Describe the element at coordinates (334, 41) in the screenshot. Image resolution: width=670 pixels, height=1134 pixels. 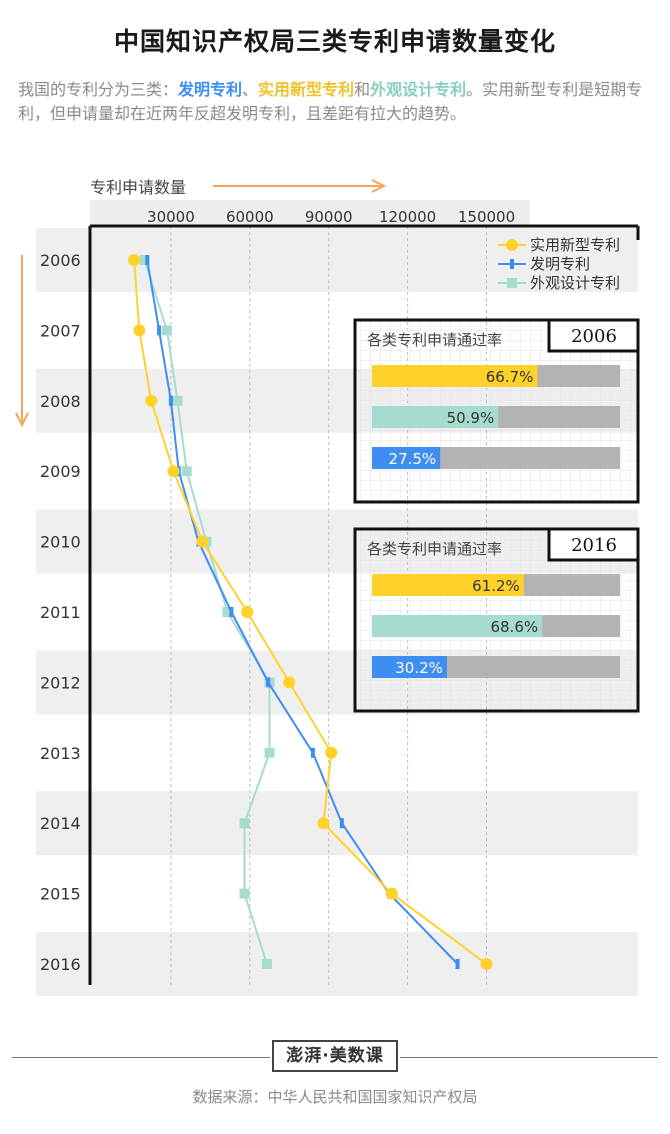
I see `page-title: 中国知识产权局三类专利申请数量变化` at that location.